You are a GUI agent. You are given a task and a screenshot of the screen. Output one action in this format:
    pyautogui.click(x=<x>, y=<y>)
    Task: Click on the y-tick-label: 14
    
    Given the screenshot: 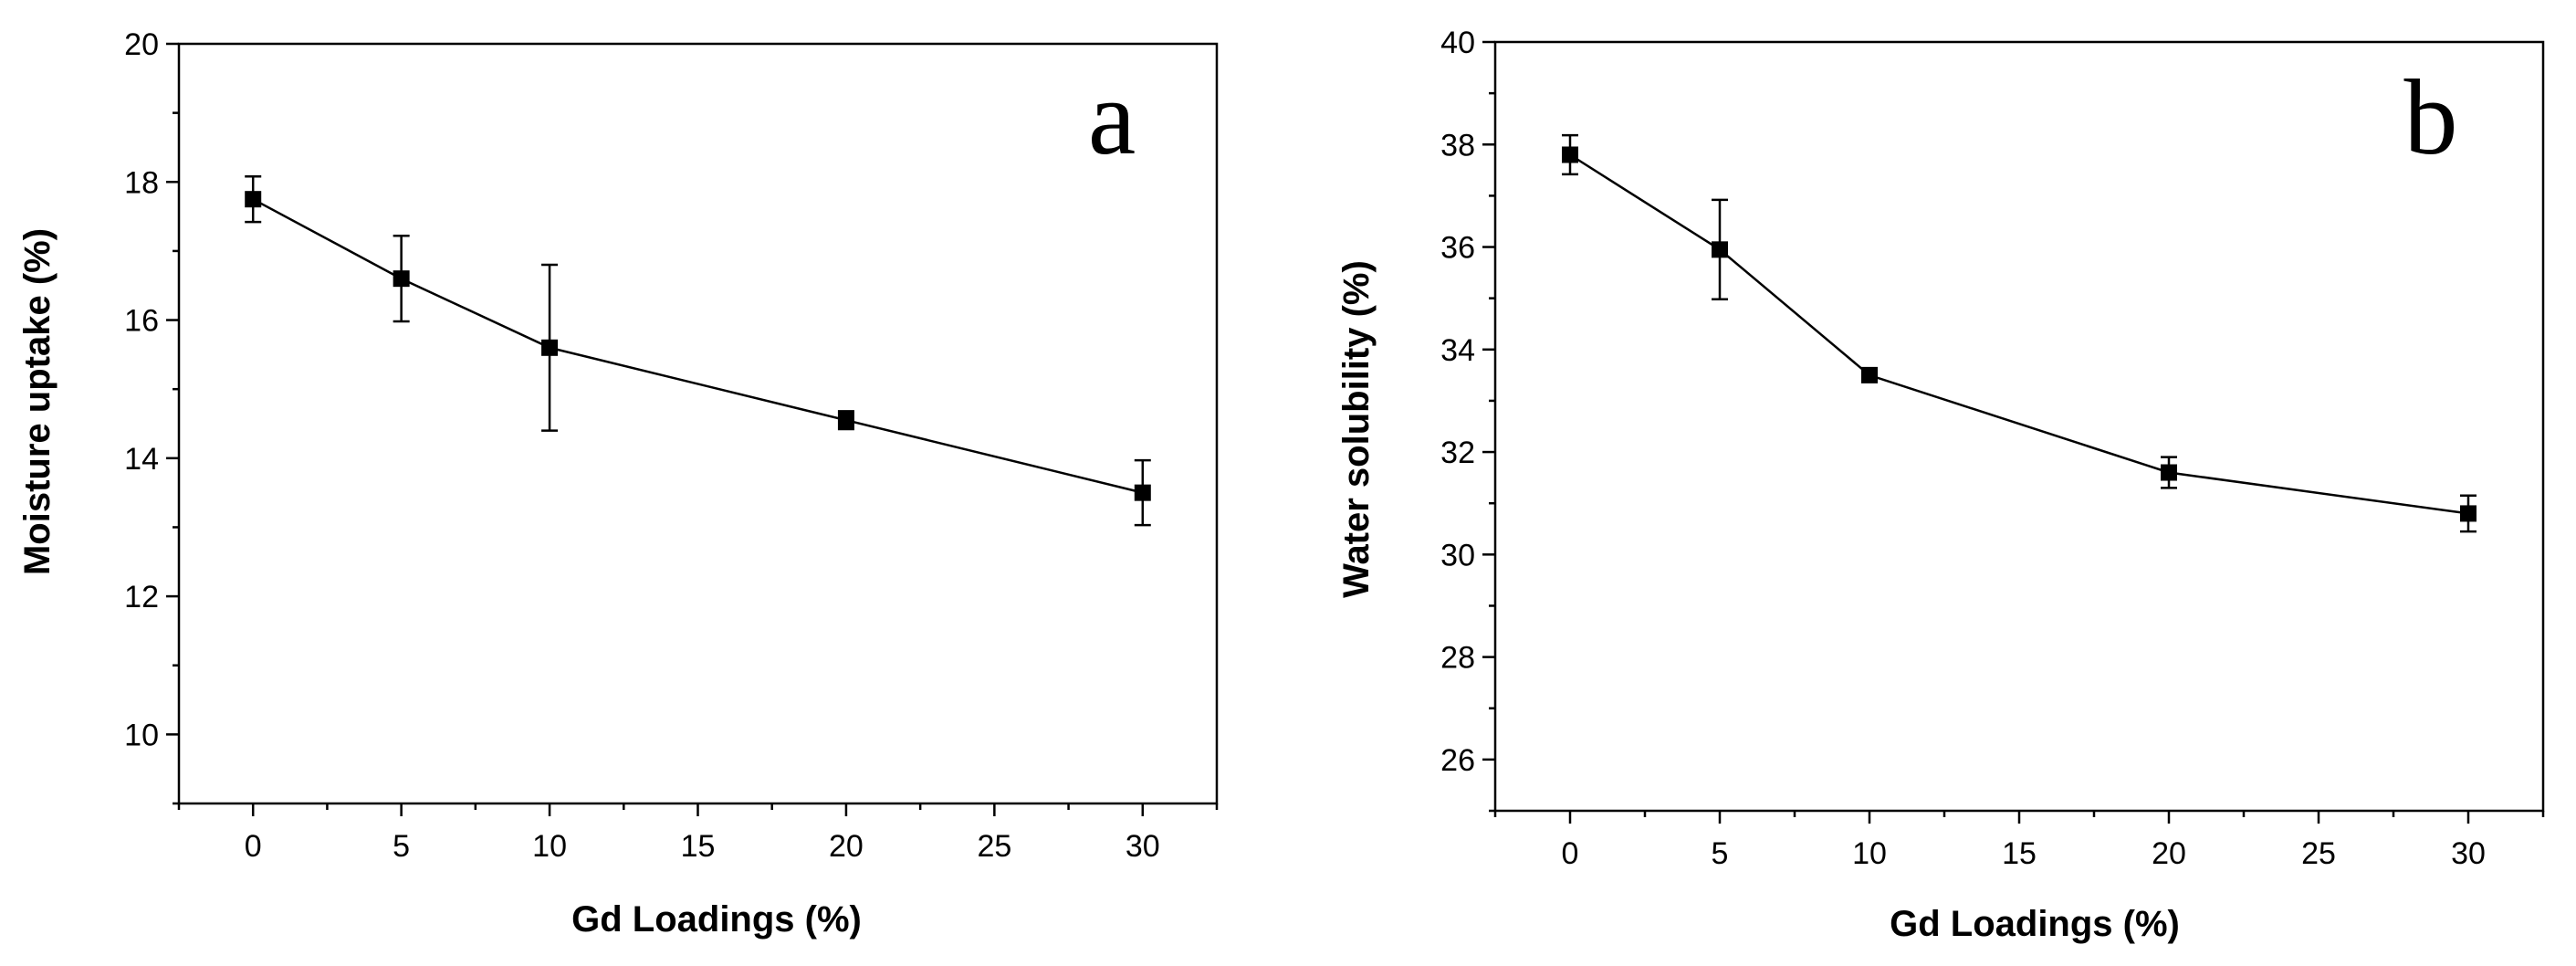 What is the action you would take?
    pyautogui.click(x=142, y=459)
    